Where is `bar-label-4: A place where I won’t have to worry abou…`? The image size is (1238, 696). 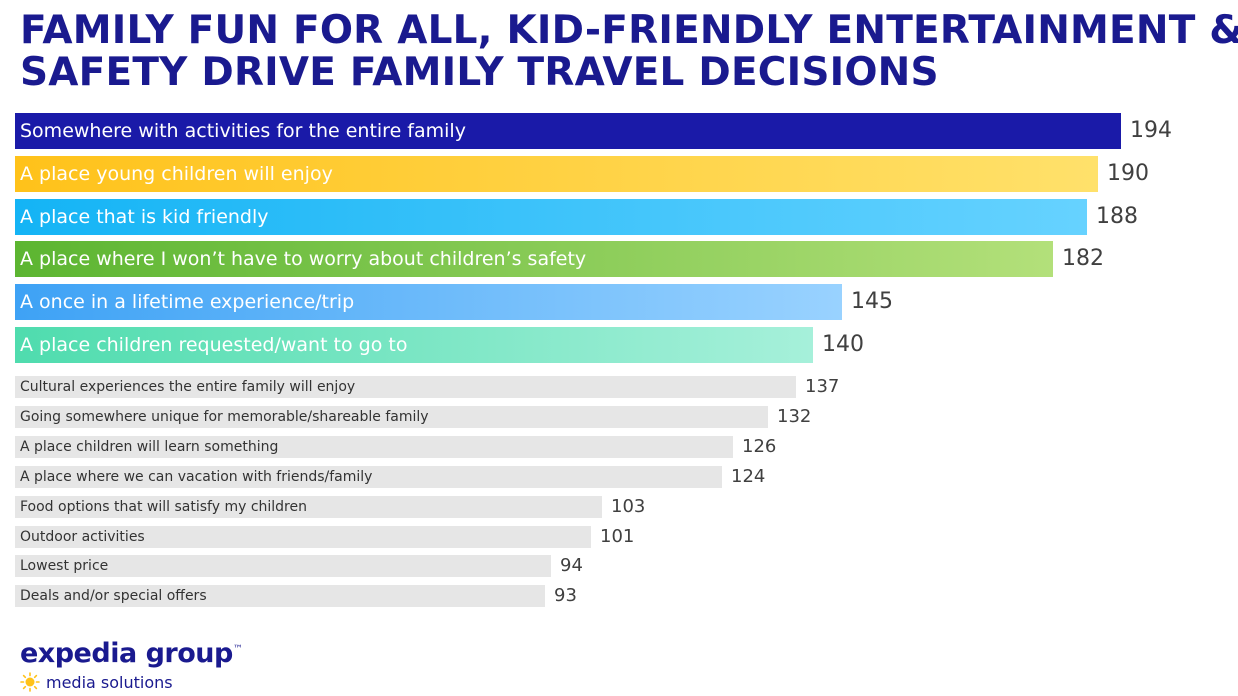
bar-label-4: A place where I won’t have to worry abou… is located at coordinates (303, 259).